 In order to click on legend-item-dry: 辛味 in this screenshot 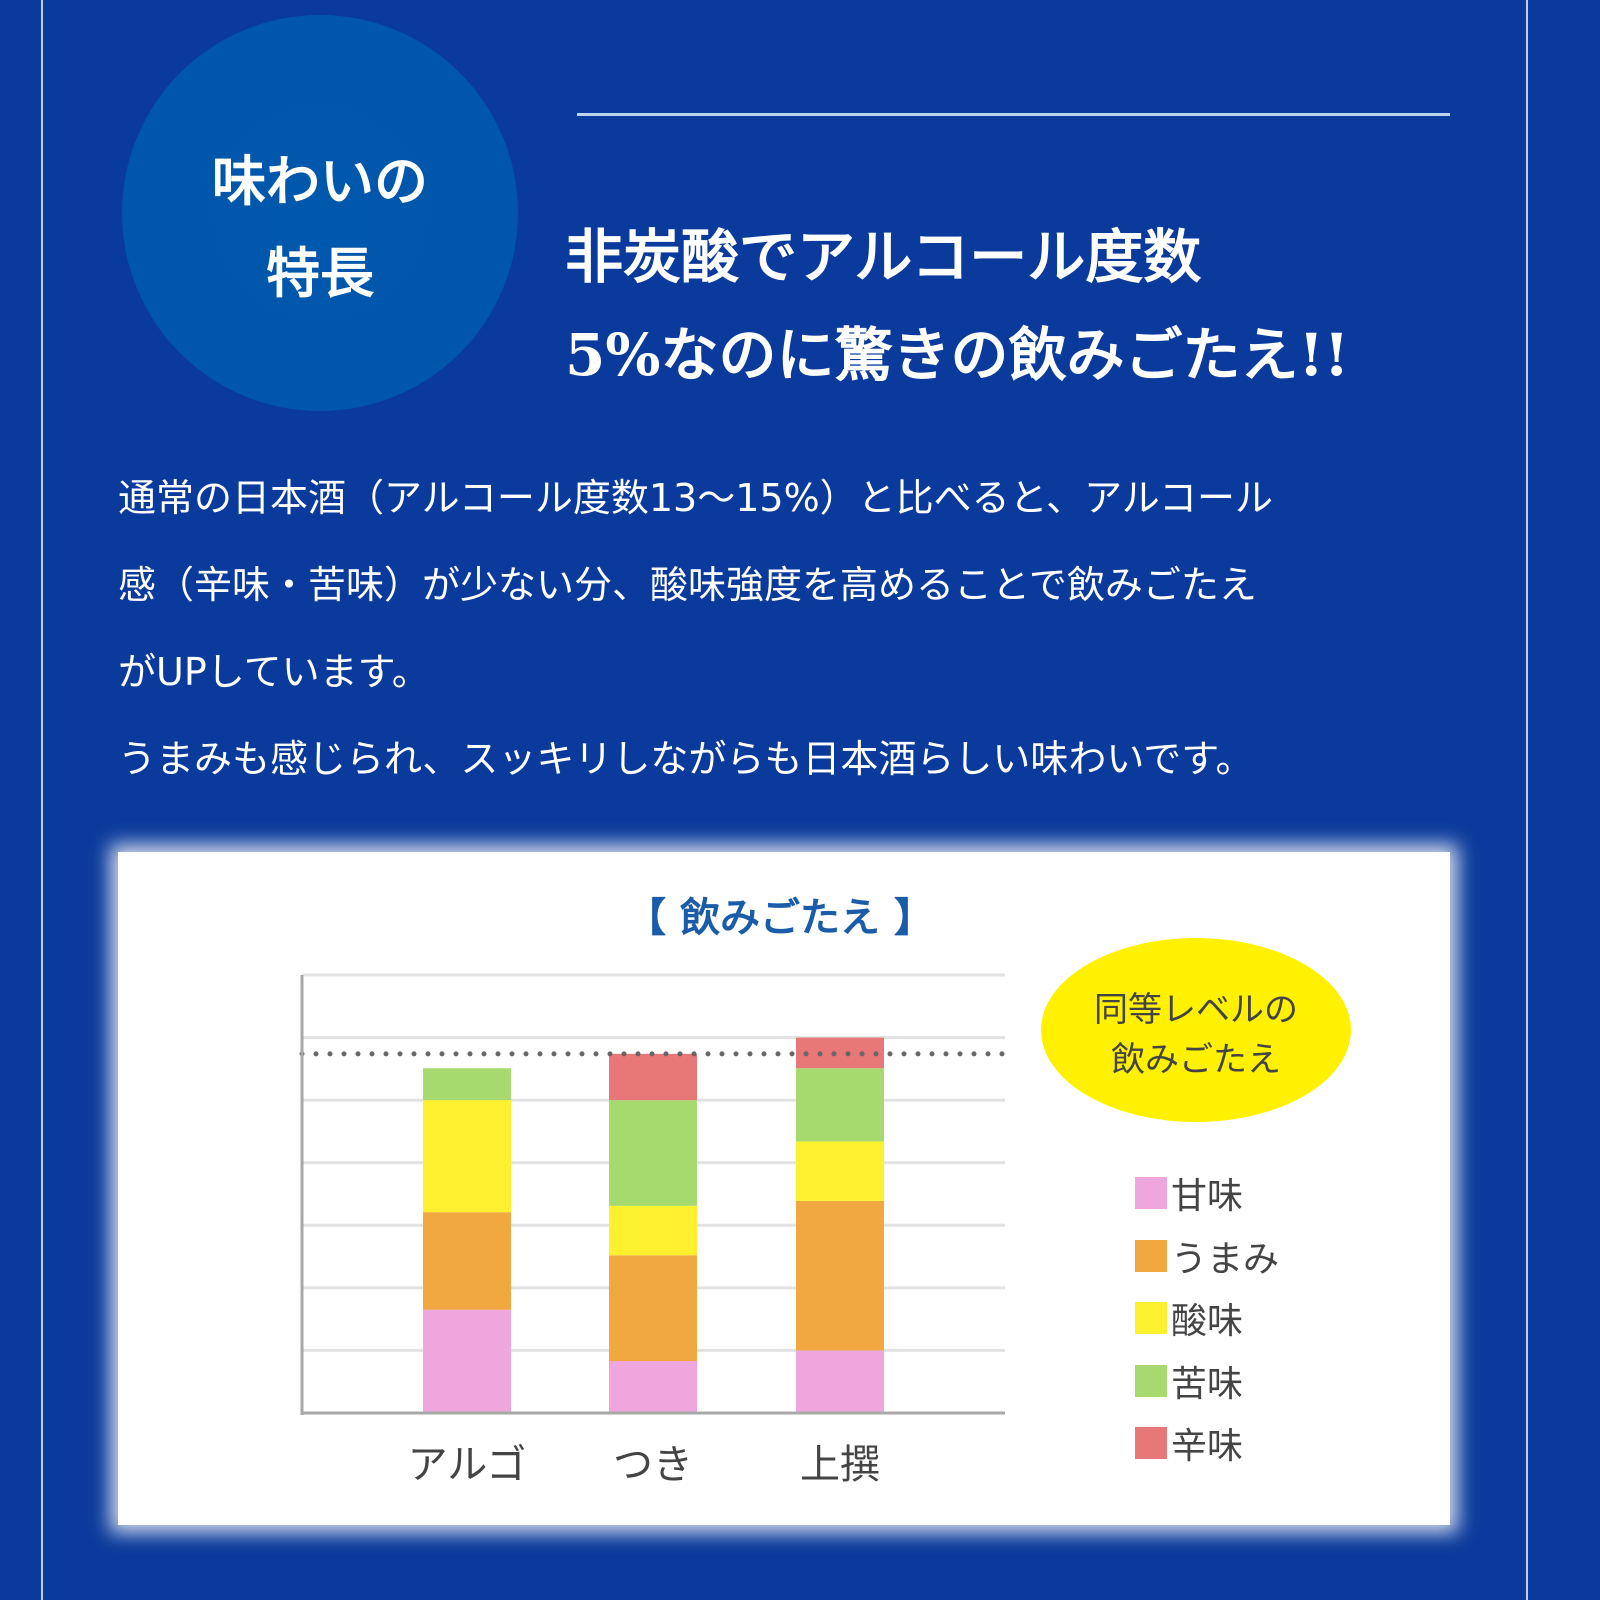, I will do `click(1207, 1443)`.